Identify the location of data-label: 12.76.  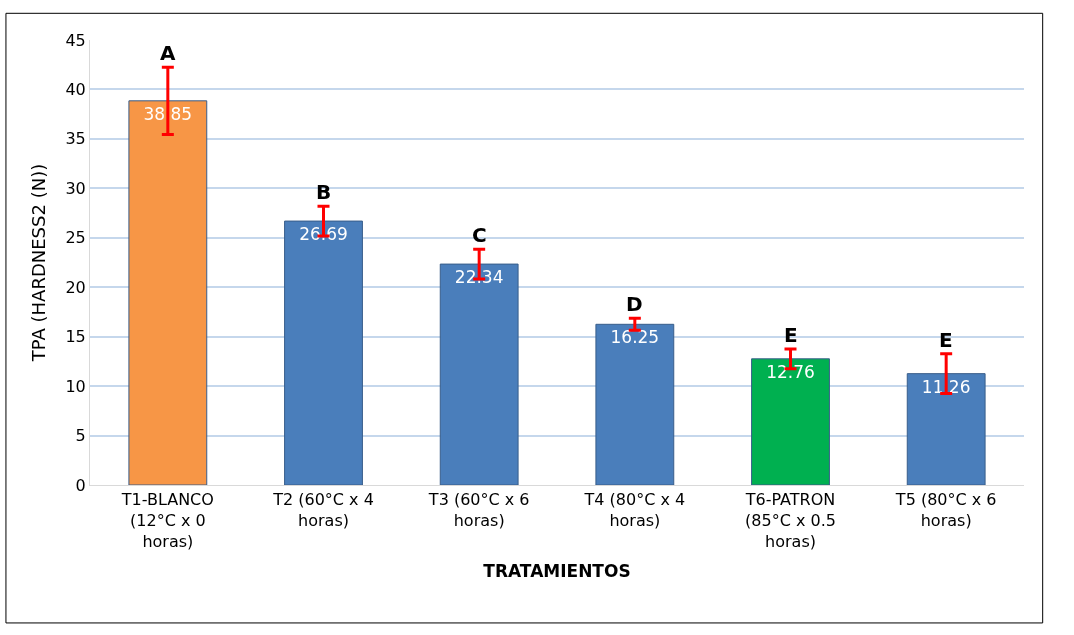
(790, 371).